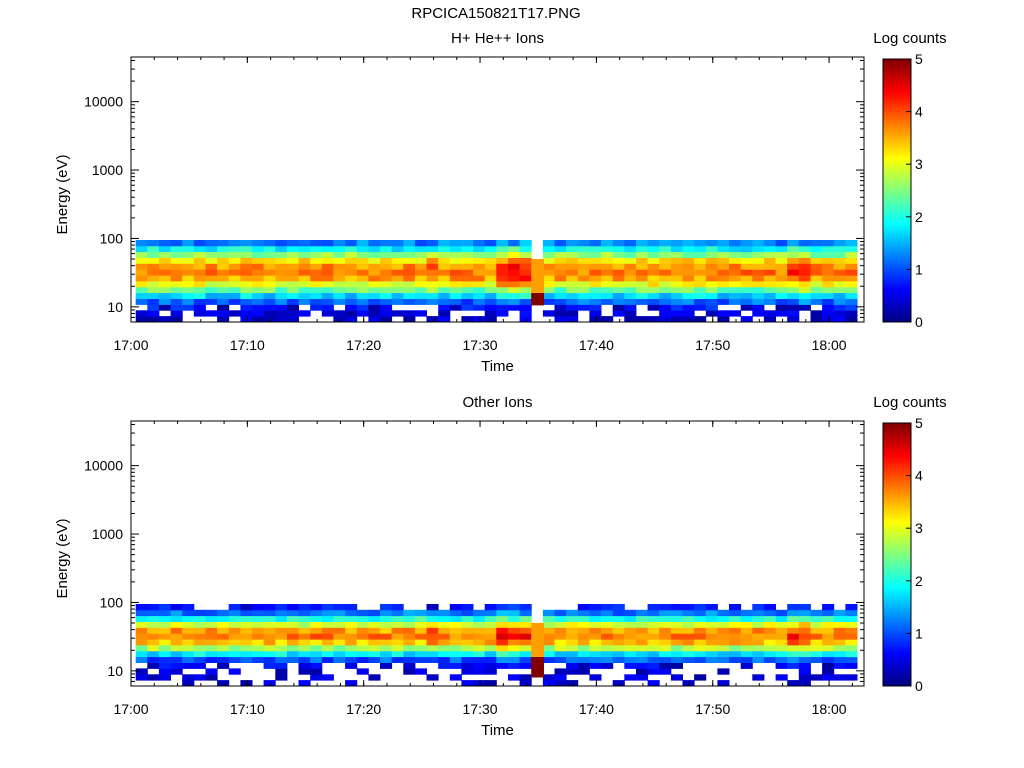 This screenshot has height=768, width=1024. Describe the element at coordinates (115, 307) in the screenshot. I see `y-tick-label: 10` at that location.